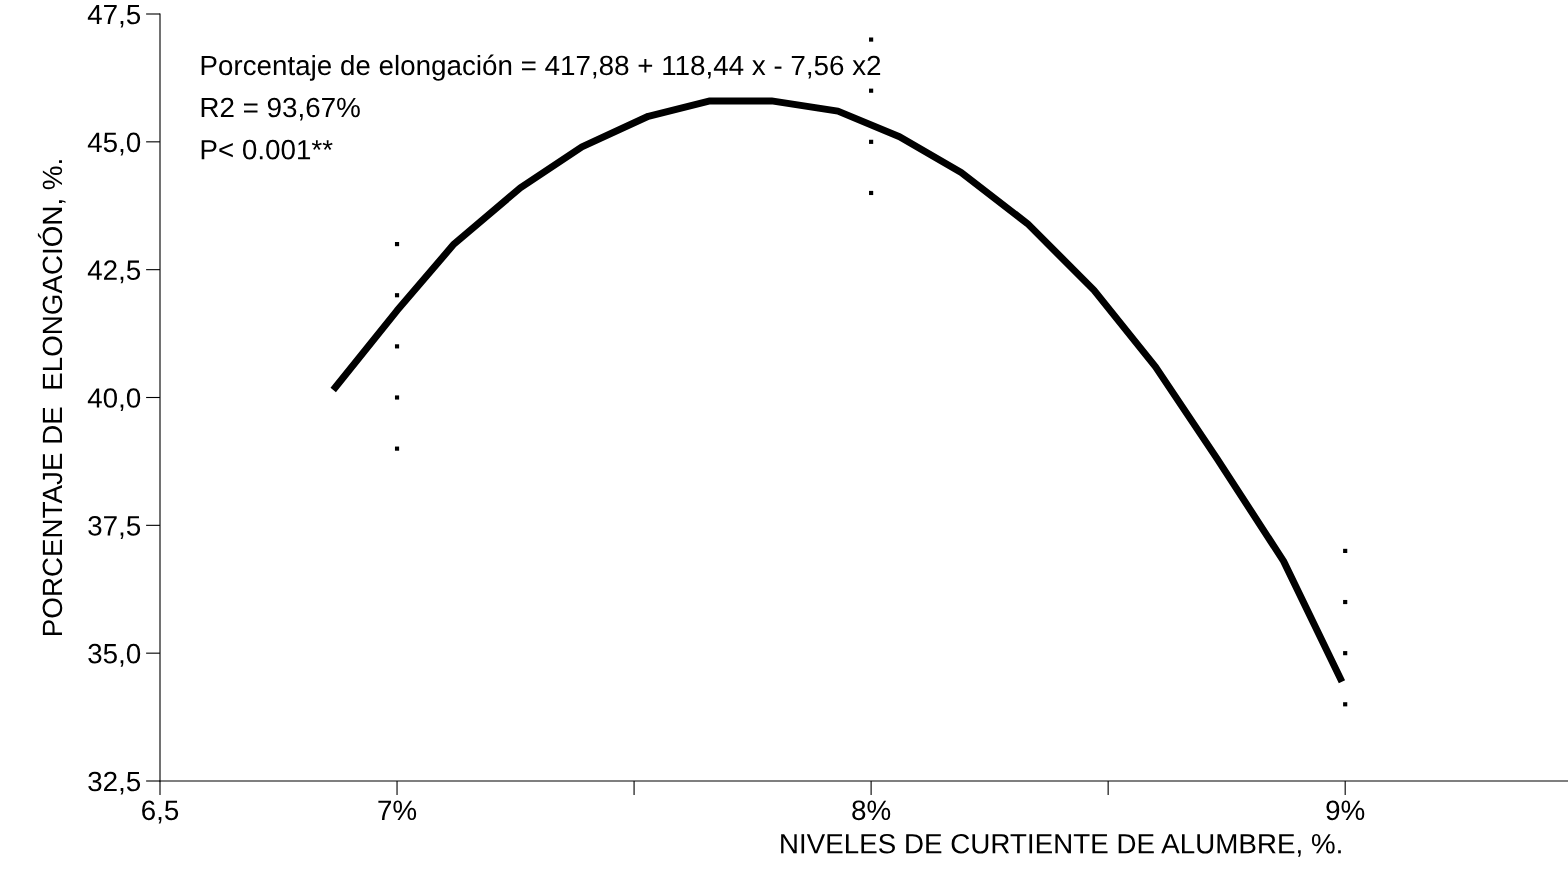 This screenshot has height=869, width=1568. I want to click on y-tick-label: 45,0, so click(114, 144).